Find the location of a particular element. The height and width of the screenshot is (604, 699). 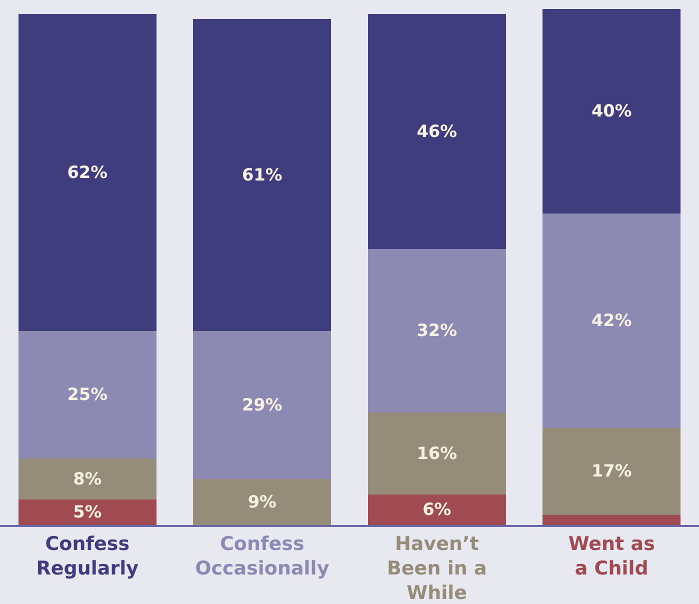

data-label: 29% is located at coordinates (262, 404).